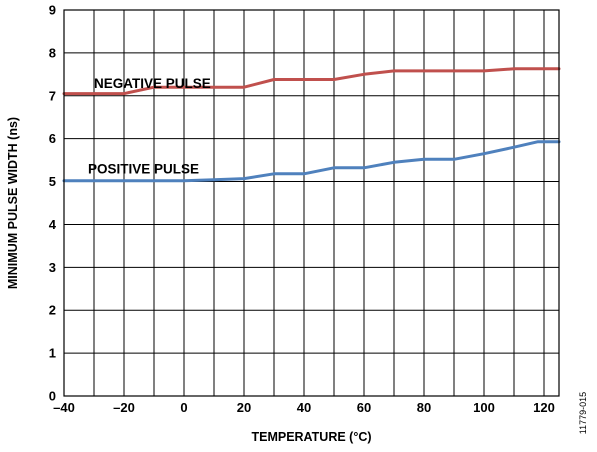 The image size is (597, 452). I want to click on x-axis-title: TEMPERATURE (°C), so click(311, 437).